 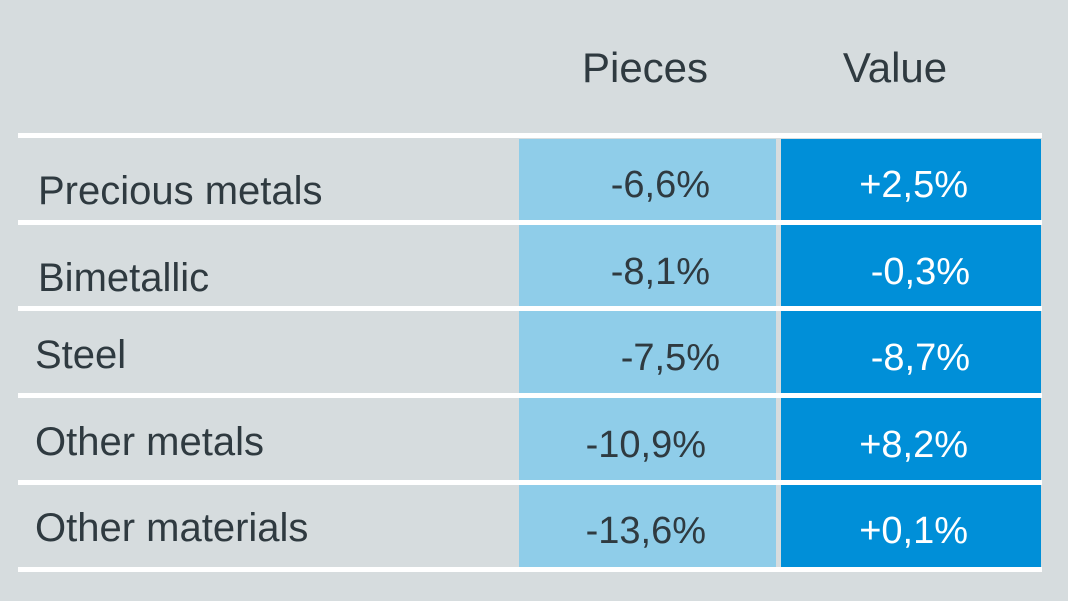 What do you see at coordinates (180, 191) in the screenshot?
I see `row-label-precious-metals: Precious metals` at bounding box center [180, 191].